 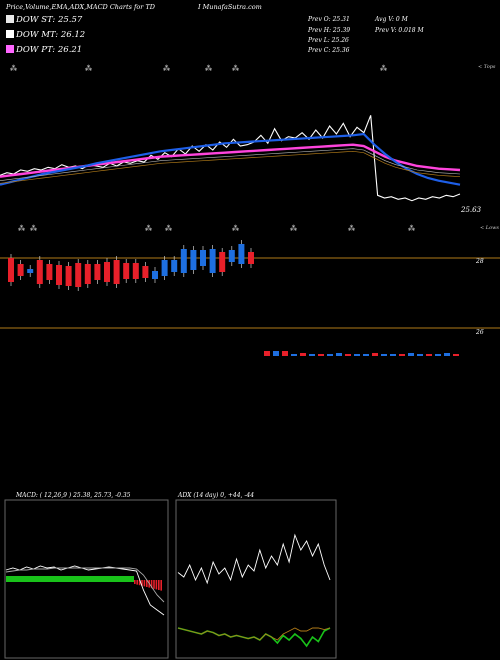 I want to click on level-label-high: 28, so click(x=479, y=261).